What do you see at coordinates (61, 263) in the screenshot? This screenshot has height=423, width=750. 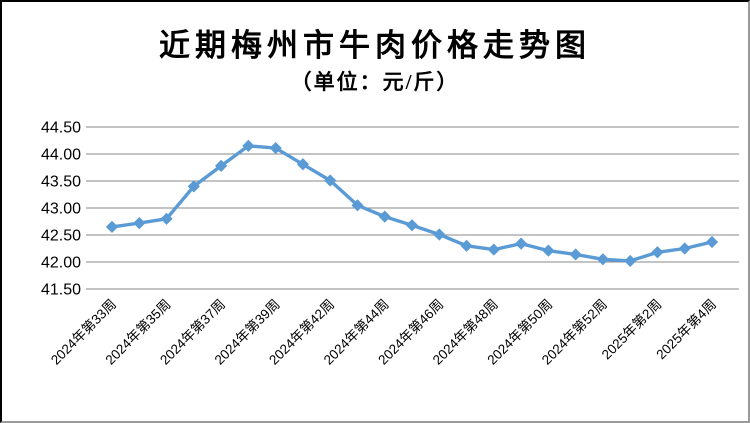 I see `y-axis-tick-label: 42.00` at bounding box center [61, 263].